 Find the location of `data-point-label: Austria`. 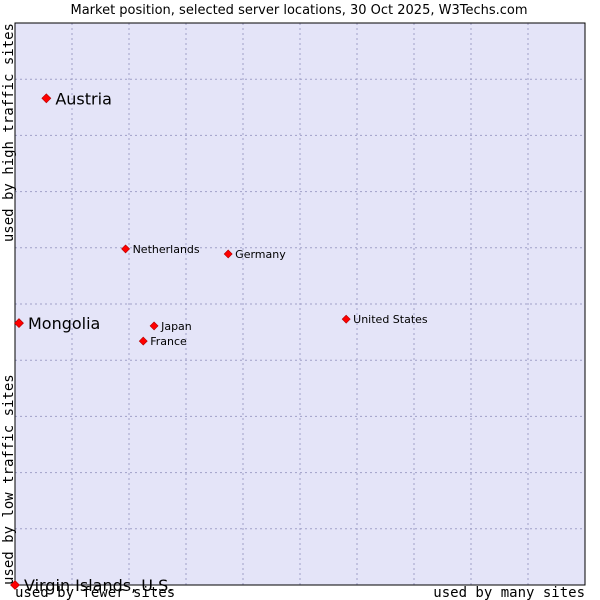

data-point-label: Austria is located at coordinates (83, 98).